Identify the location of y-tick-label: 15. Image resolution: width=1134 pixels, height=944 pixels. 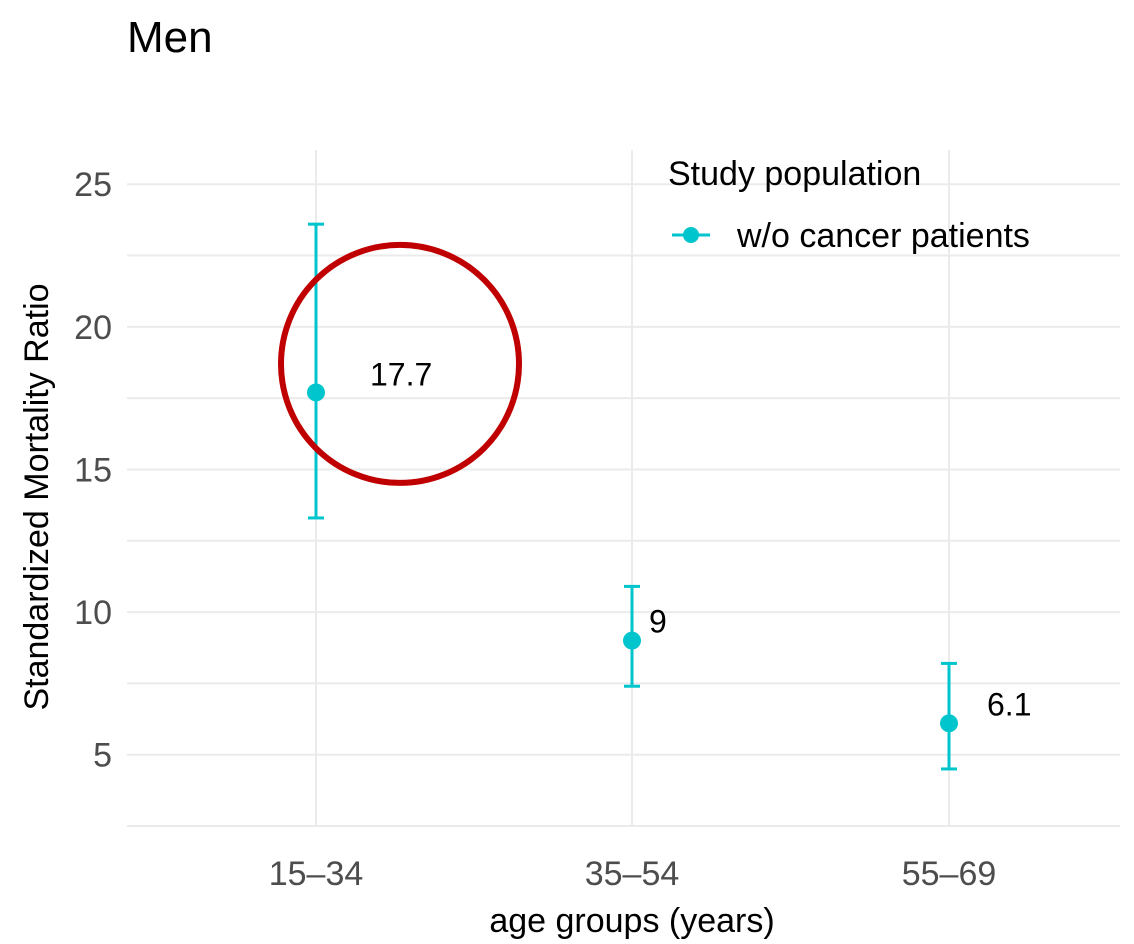
(93, 470).